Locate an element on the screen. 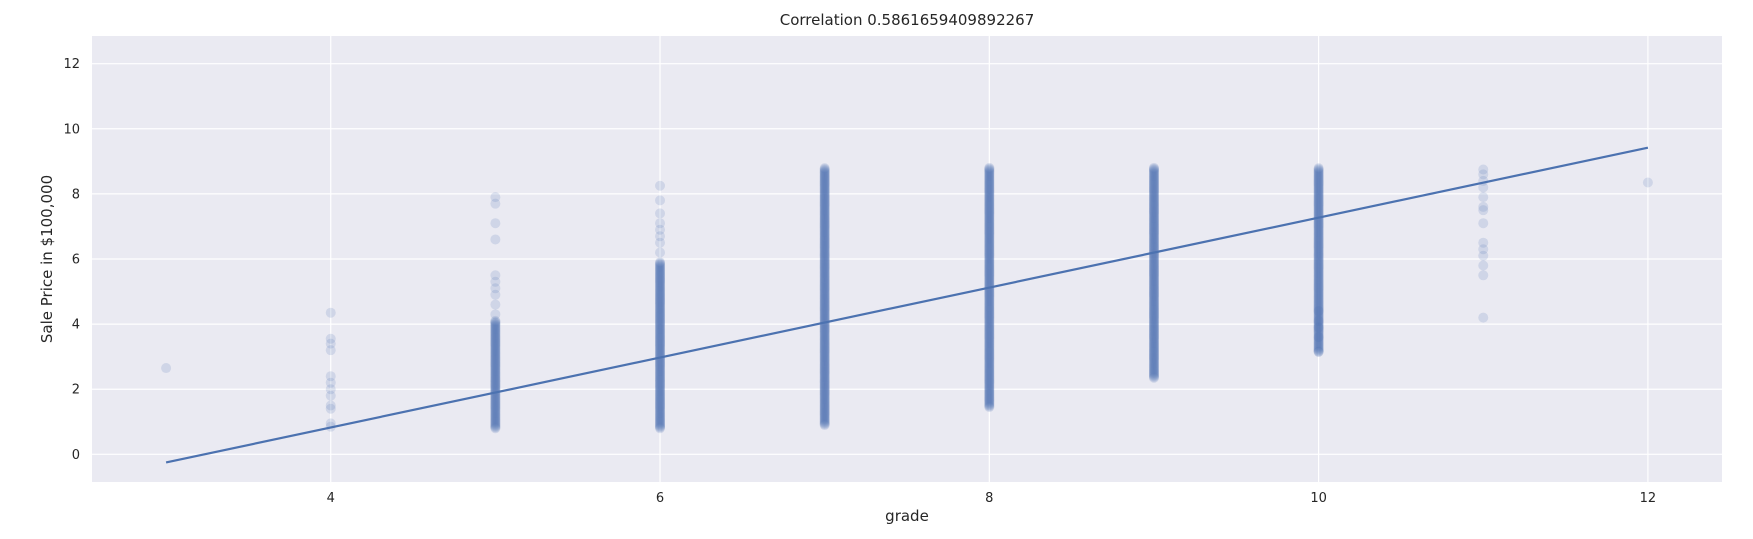 Image resolution: width=1753 pixels, height=539 pixels. y-tick-label: 2 is located at coordinates (76, 390).